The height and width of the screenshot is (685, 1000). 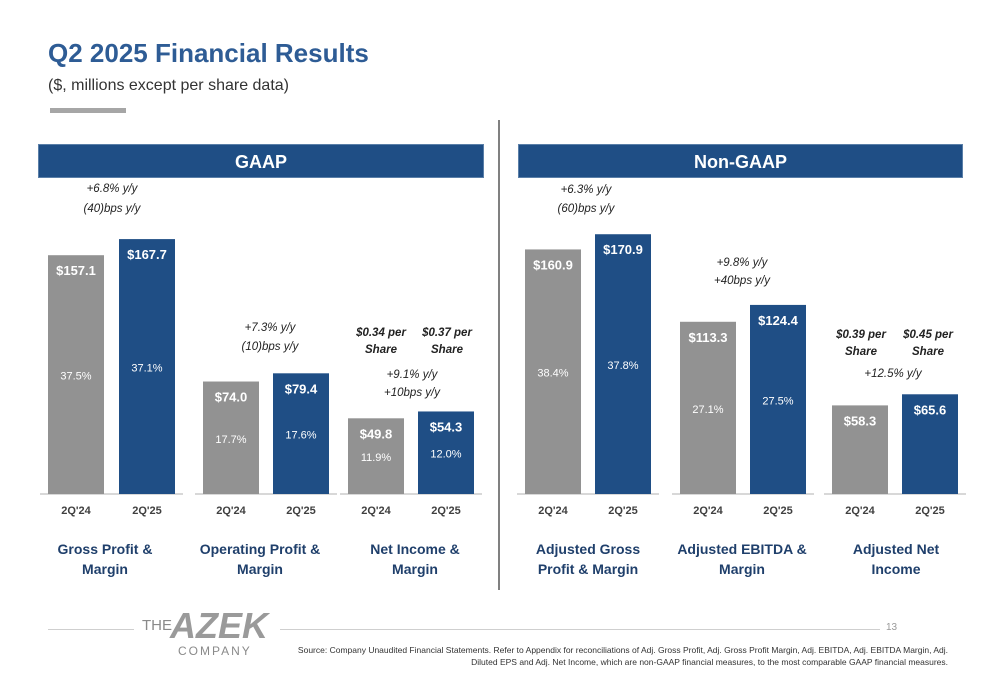 What do you see at coordinates (376, 433) in the screenshot?
I see `bar-value-label: $49.8` at bounding box center [376, 433].